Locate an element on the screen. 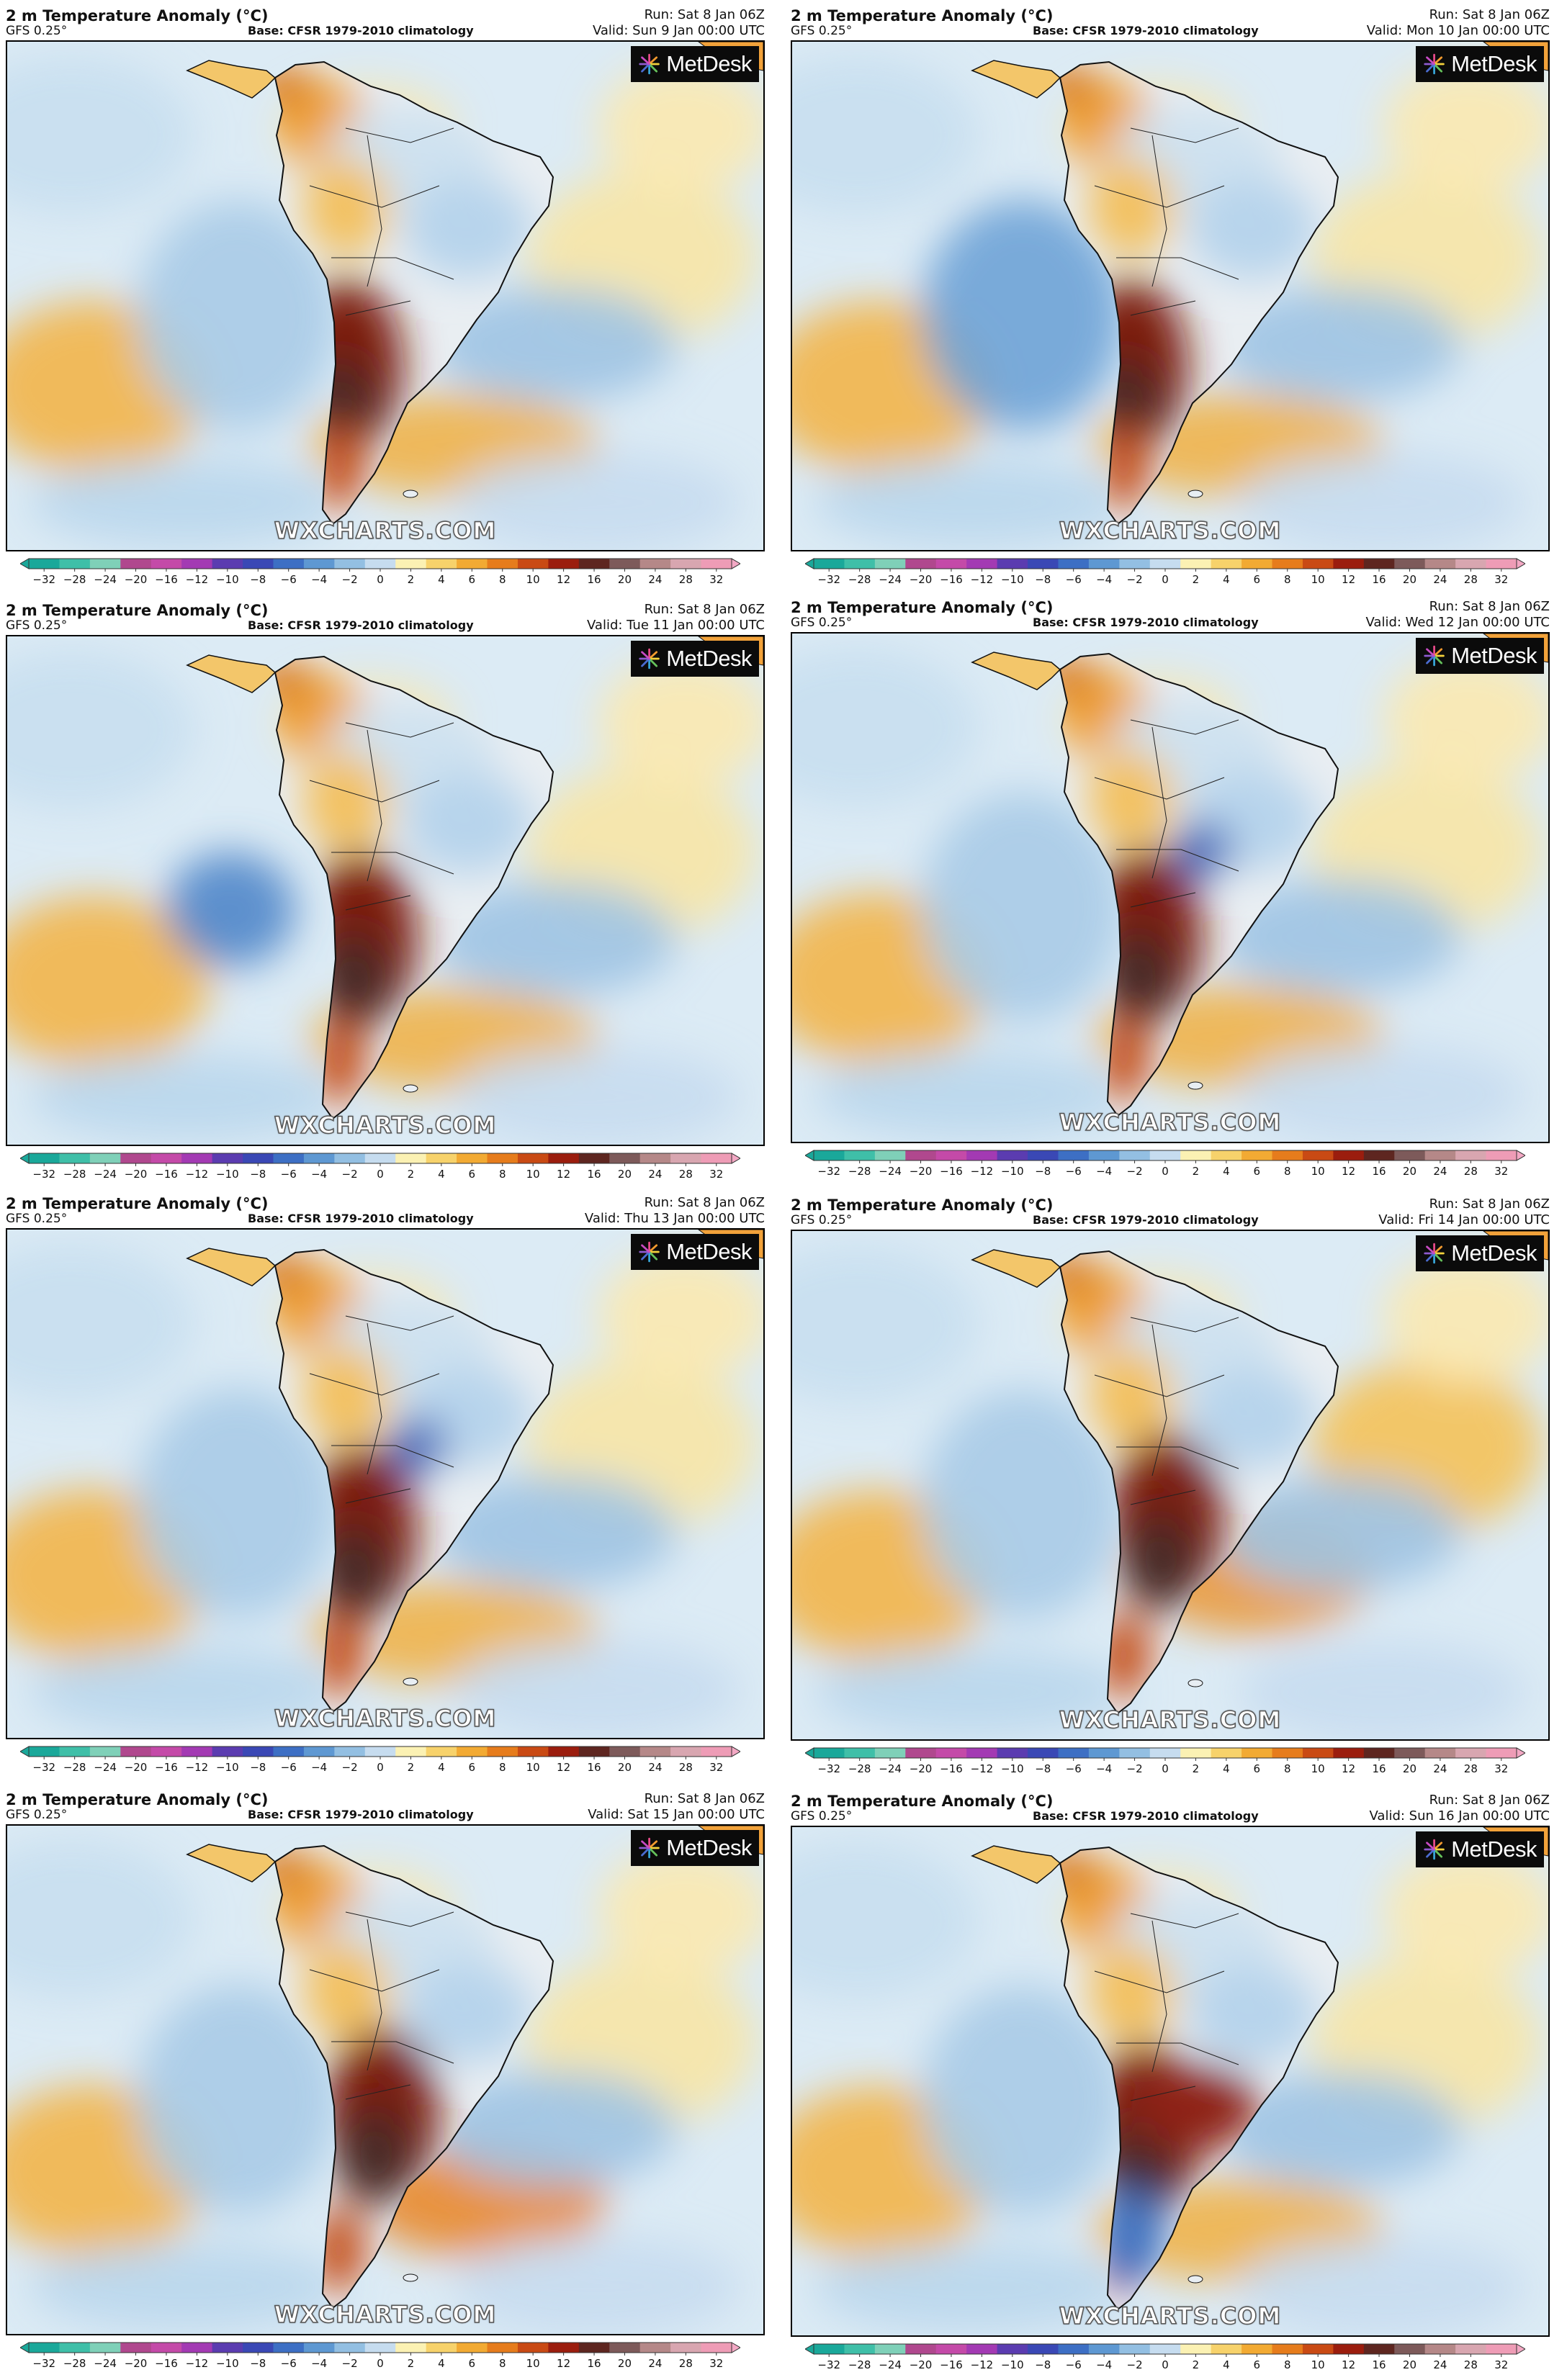  colorbar-tick-label: 2 is located at coordinates (411, 1767).